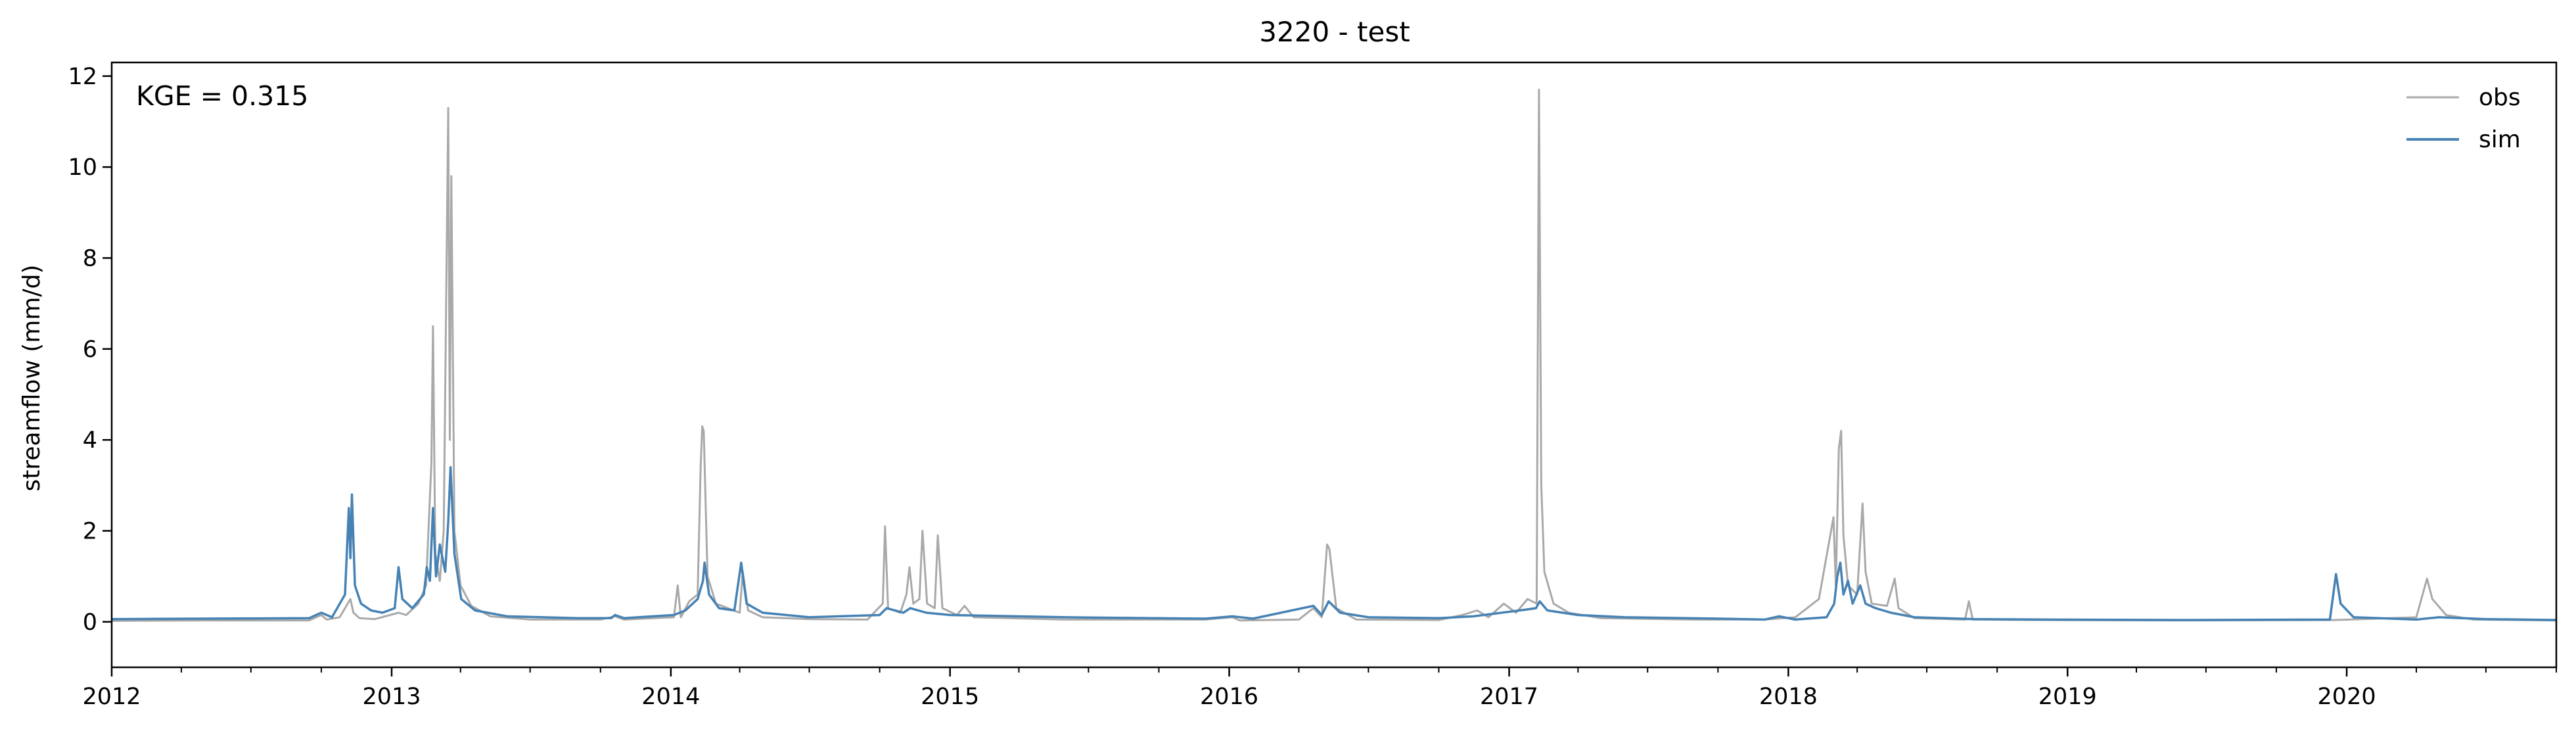 The height and width of the screenshot is (735, 2576). What do you see at coordinates (2500, 97) in the screenshot?
I see `legend-label-obs: obs` at bounding box center [2500, 97].